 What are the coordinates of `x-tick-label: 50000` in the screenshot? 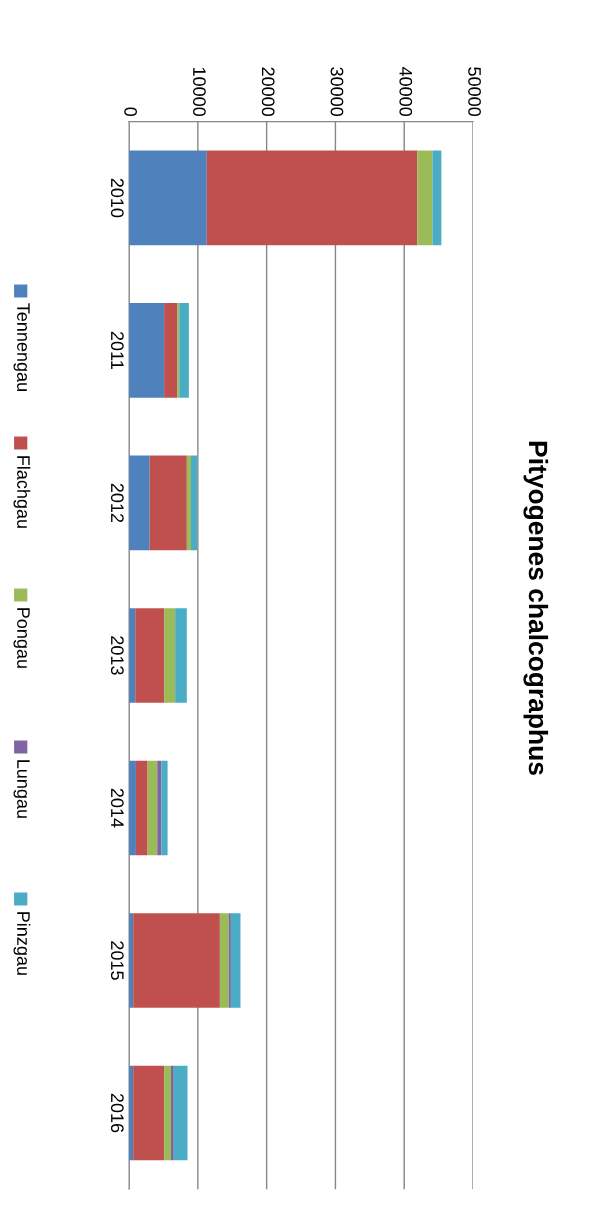 It's located at (474, 92).